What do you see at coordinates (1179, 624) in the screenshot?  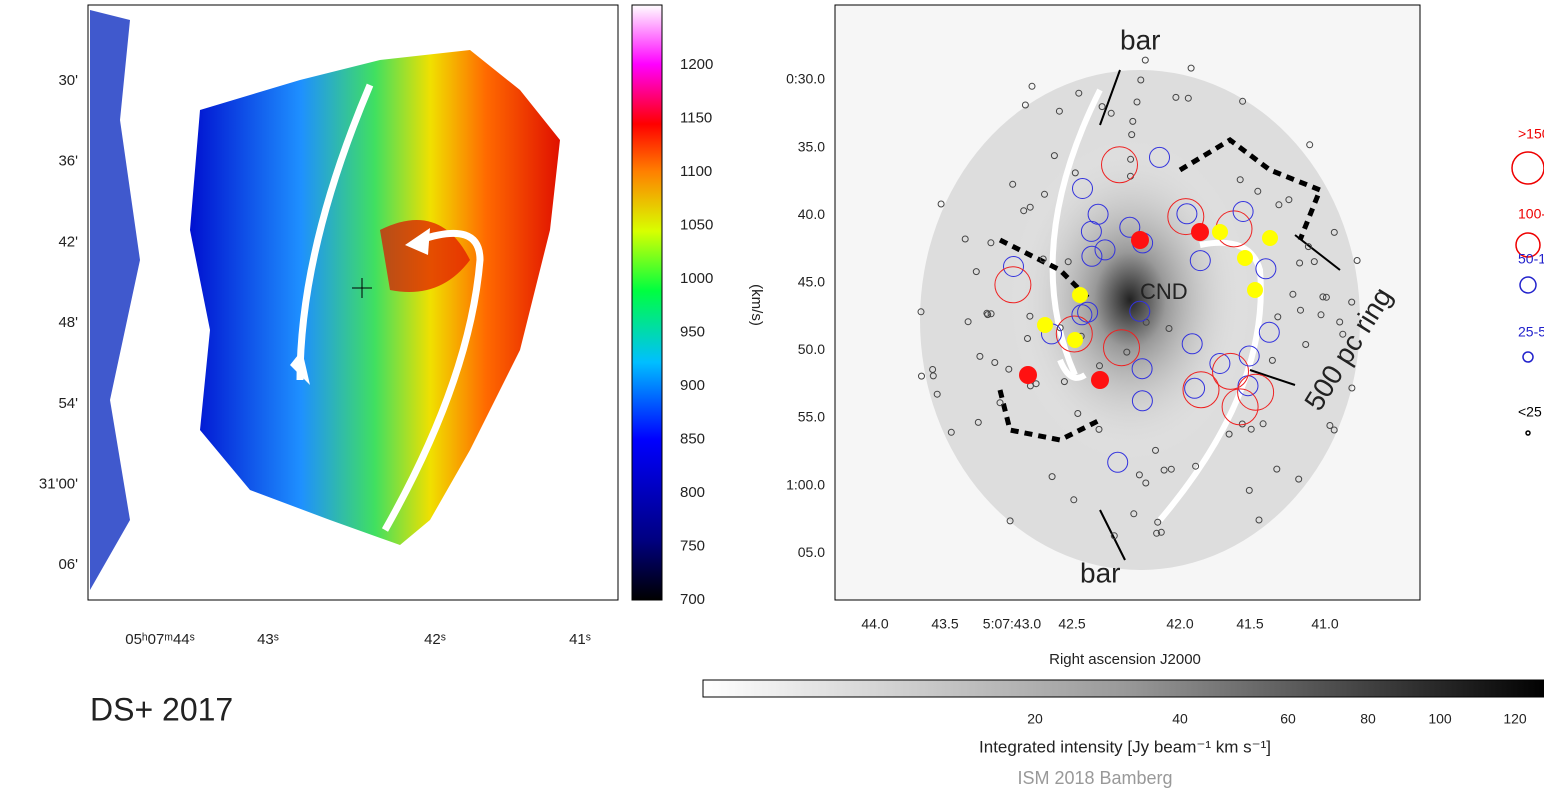 I see `x-tick-label: 42.0` at bounding box center [1179, 624].